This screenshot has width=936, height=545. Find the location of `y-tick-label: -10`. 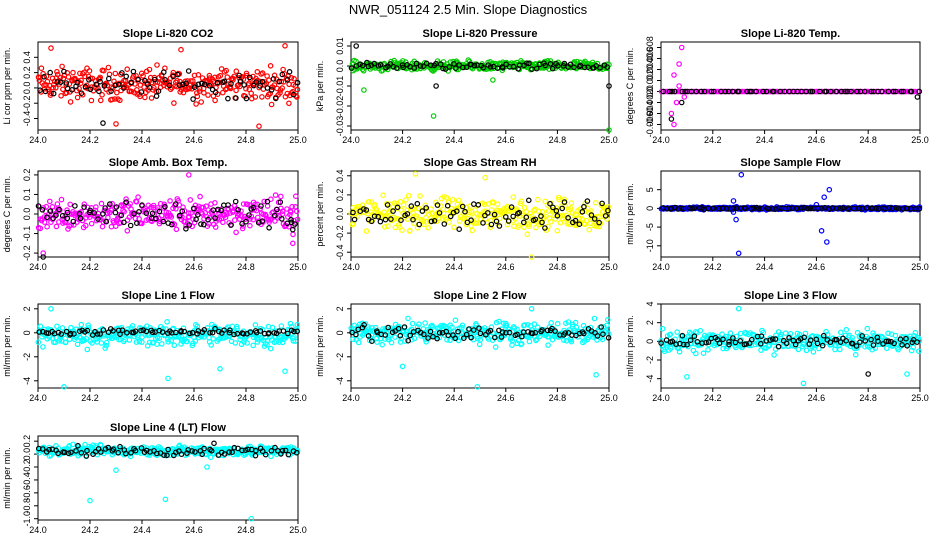

y-tick-label: -10 is located at coordinates (650, 245).